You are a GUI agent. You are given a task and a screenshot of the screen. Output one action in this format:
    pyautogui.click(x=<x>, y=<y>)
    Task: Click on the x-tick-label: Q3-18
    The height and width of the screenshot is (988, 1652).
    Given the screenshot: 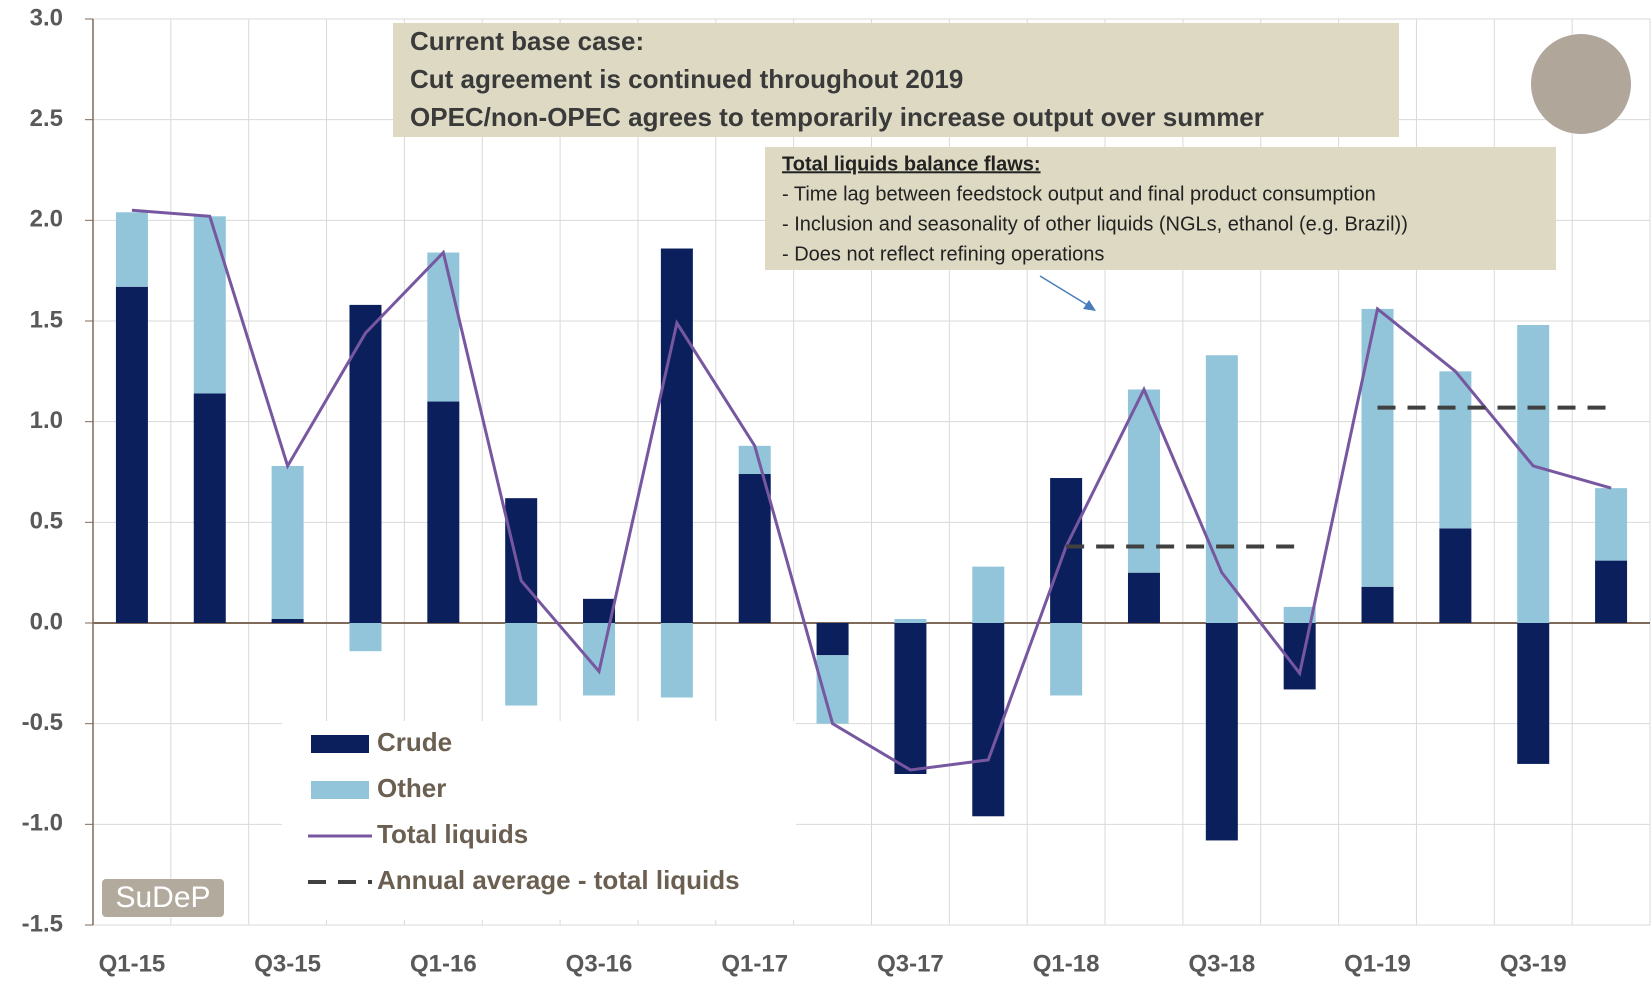 What is the action you would take?
    pyautogui.click(x=1221, y=963)
    